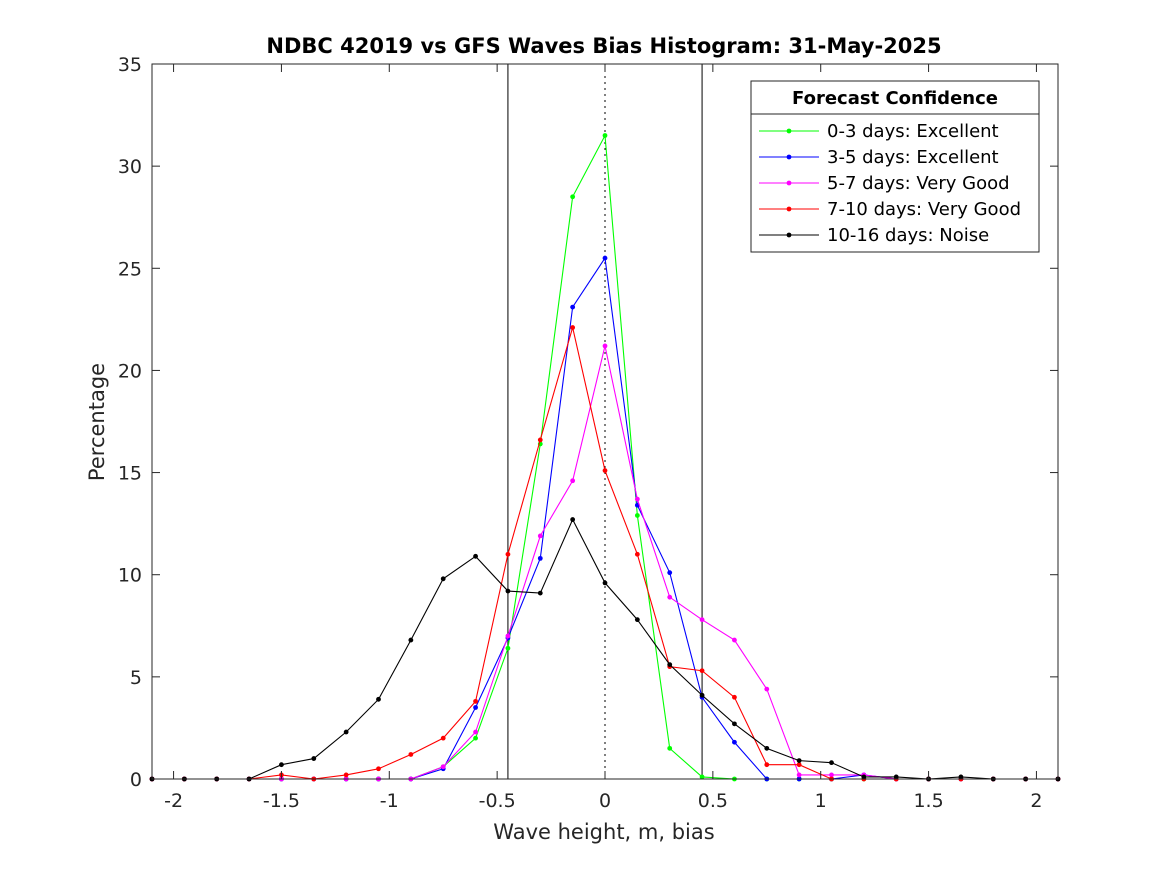 Image resolution: width=1167 pixels, height=875 pixels. Describe the element at coordinates (924, 209) in the screenshot. I see `legend-label: 7-10 days: Very Good` at that location.